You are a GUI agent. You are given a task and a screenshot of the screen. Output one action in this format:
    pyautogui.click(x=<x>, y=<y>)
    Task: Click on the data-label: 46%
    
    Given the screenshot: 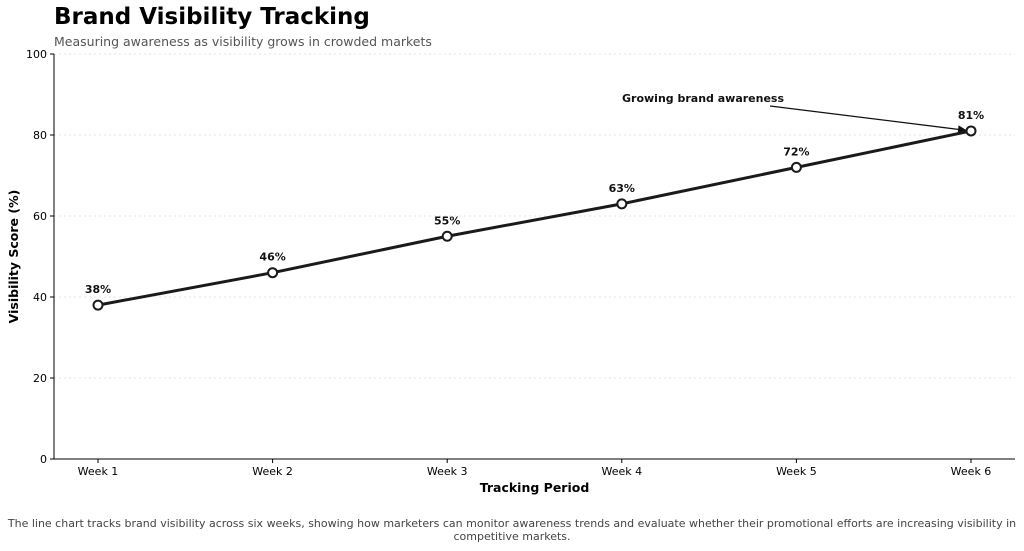 What is the action you would take?
    pyautogui.click(x=272, y=257)
    